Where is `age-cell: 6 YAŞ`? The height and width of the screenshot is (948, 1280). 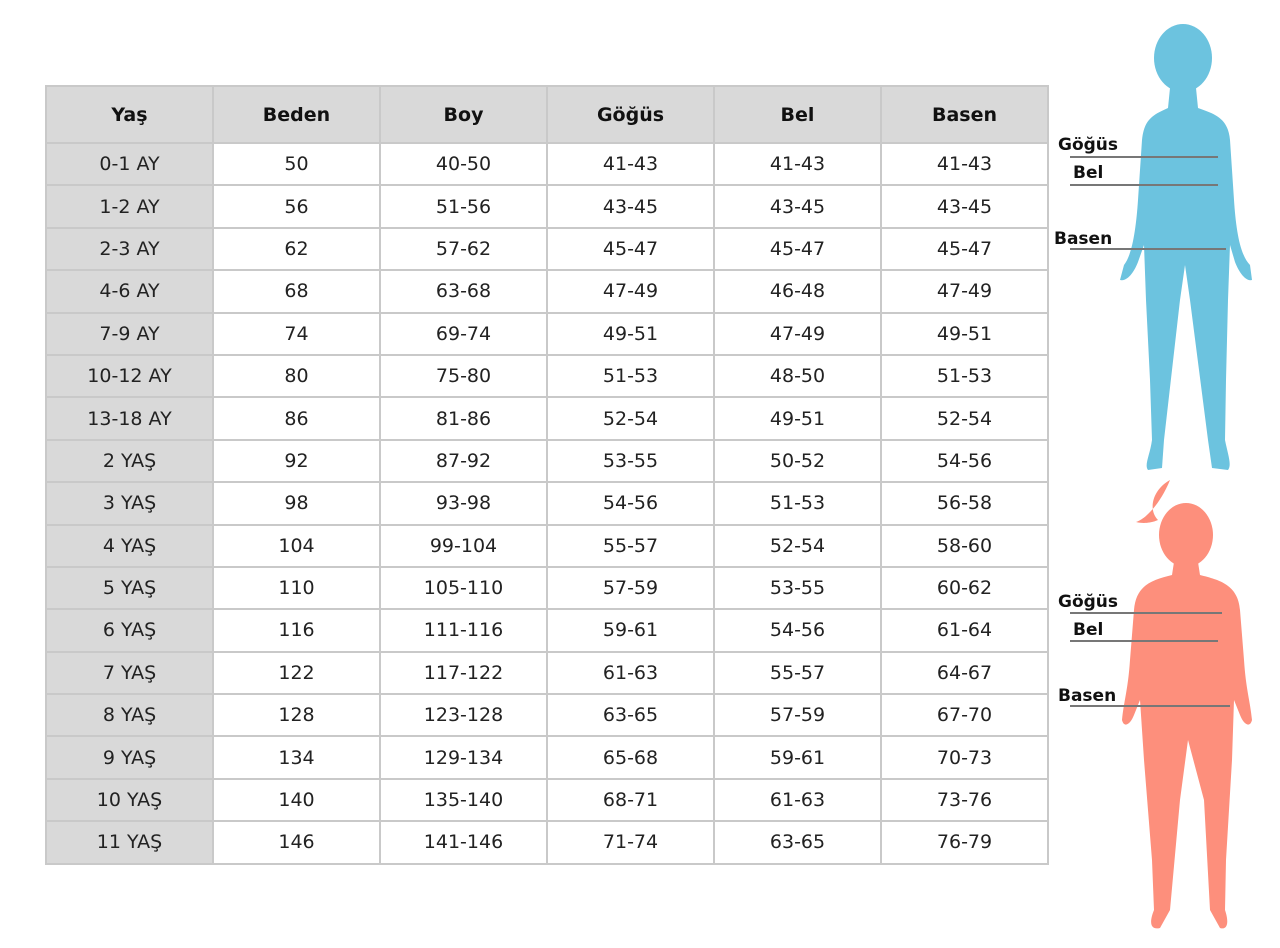
age-cell: 6 YAŞ is located at coordinates (129, 630).